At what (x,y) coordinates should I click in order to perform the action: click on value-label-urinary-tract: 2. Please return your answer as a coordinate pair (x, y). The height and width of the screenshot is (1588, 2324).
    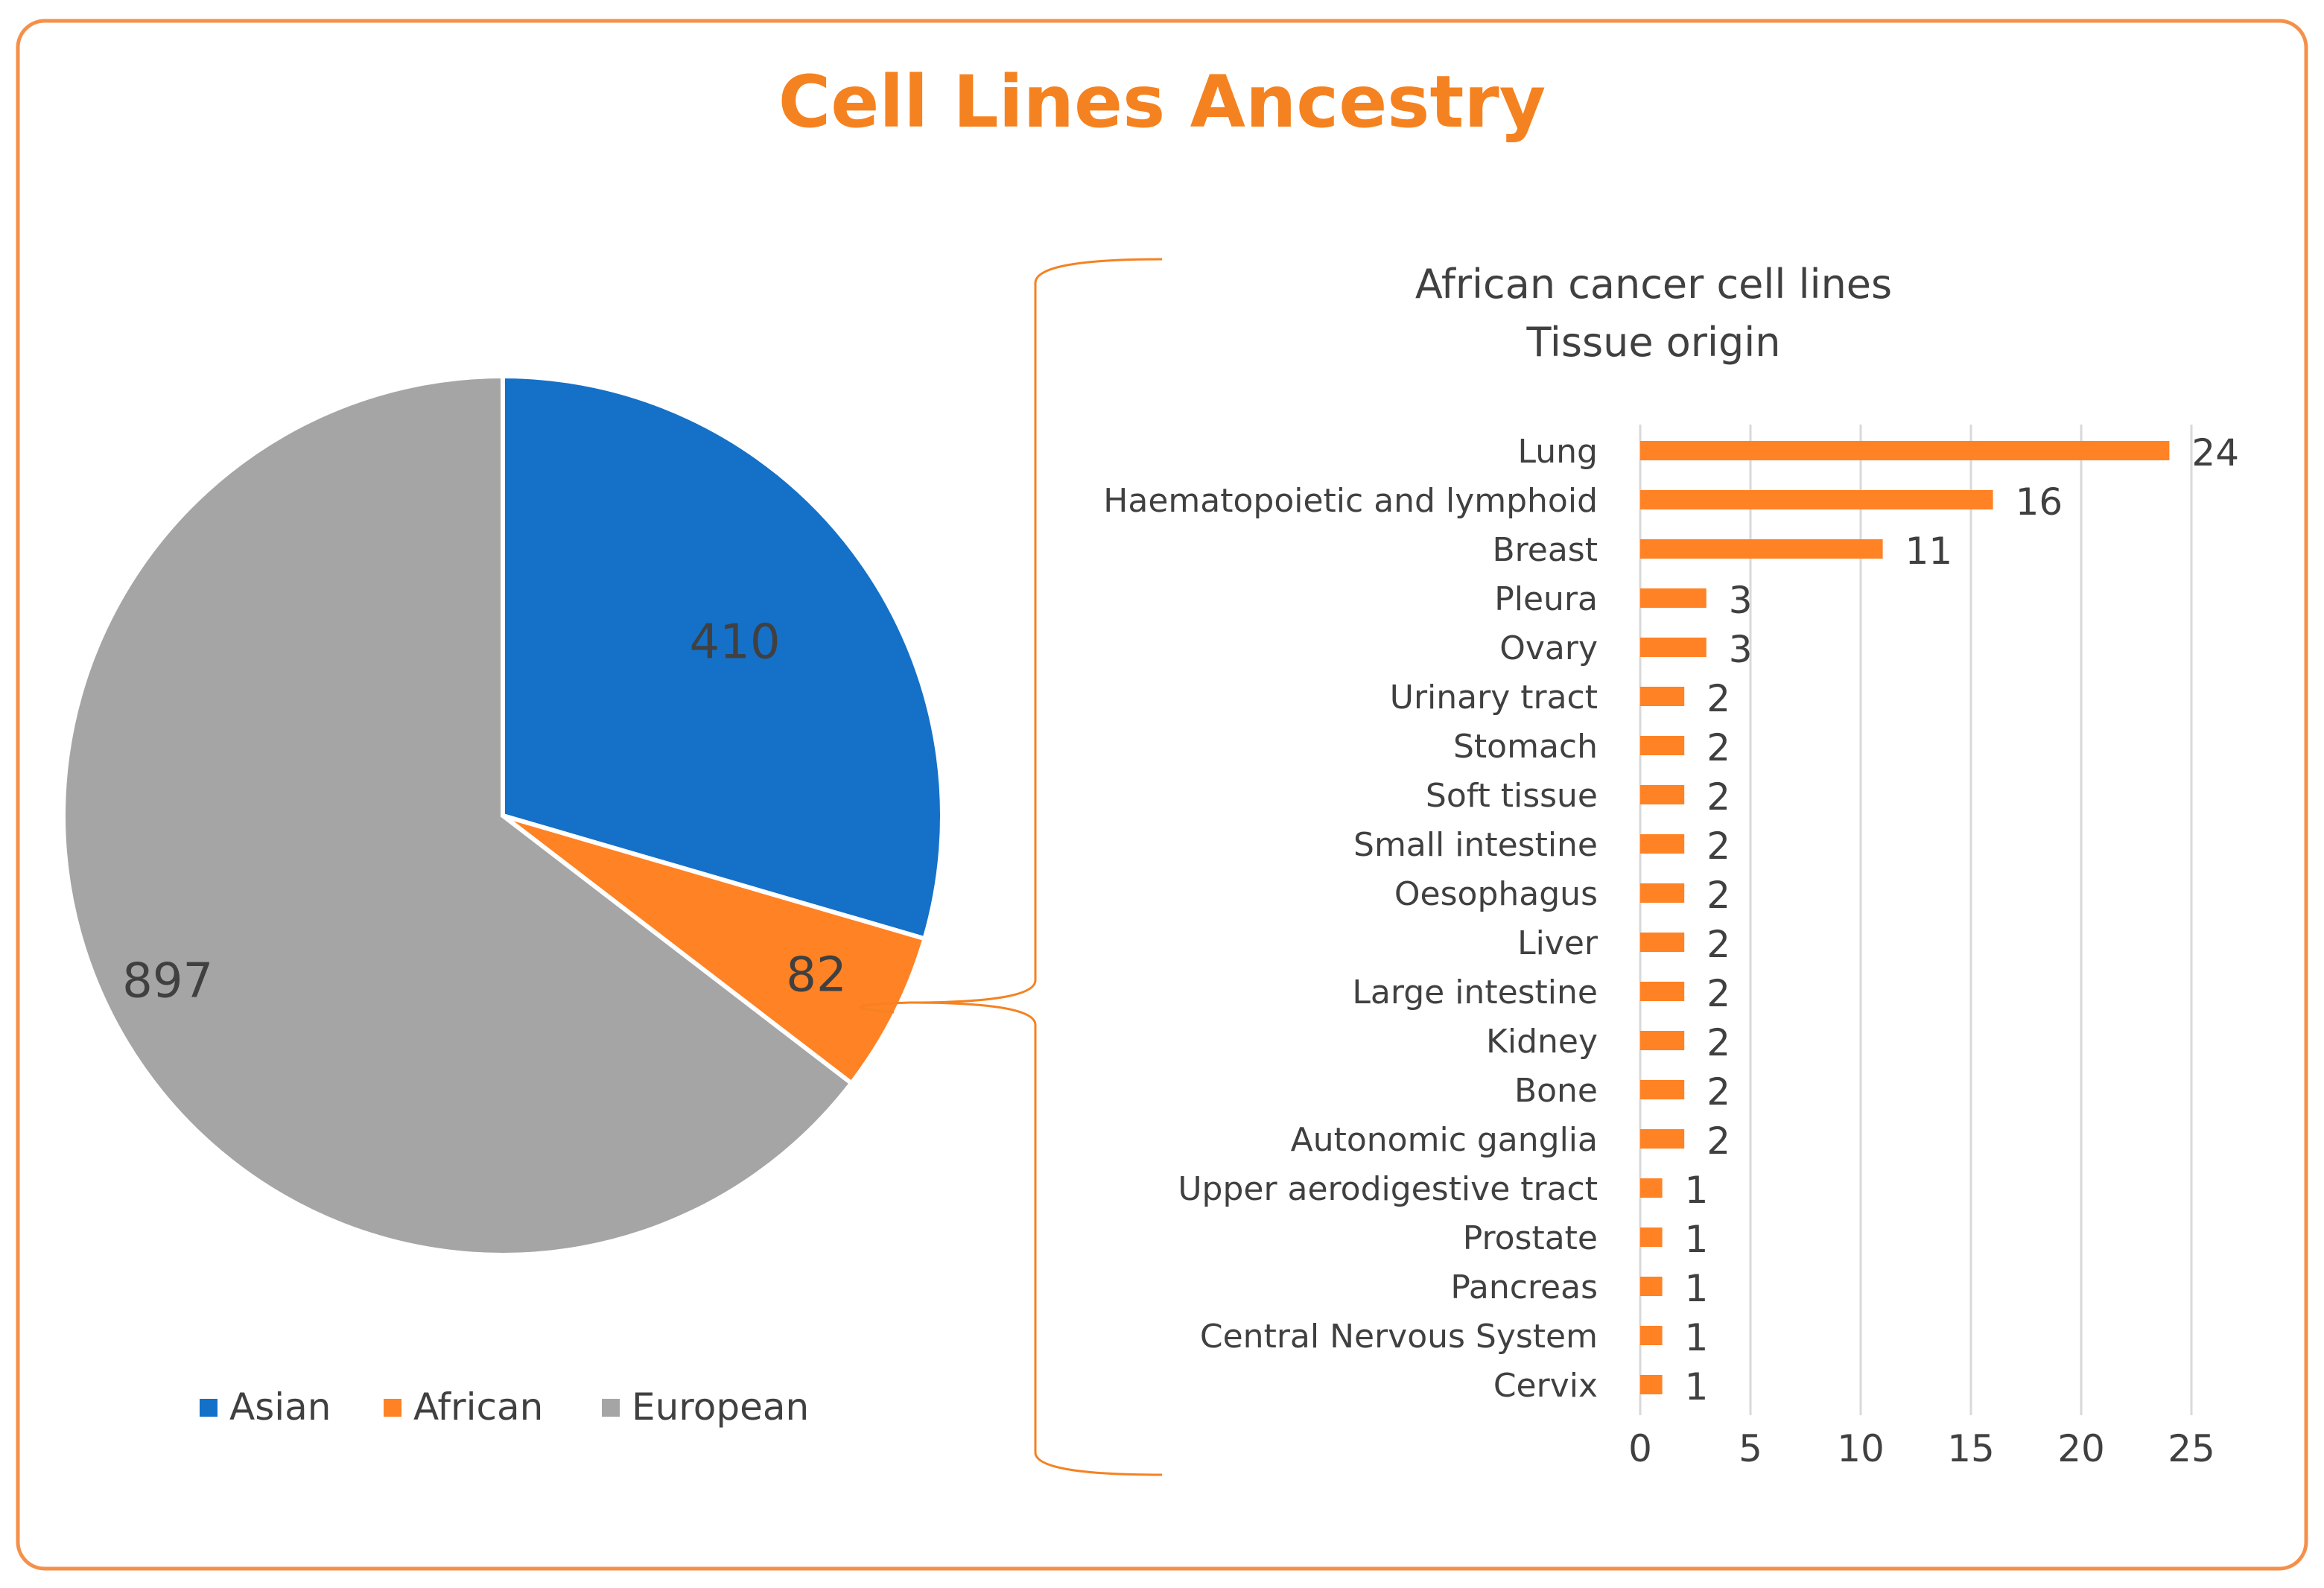
    Looking at the image, I should click on (1718, 698).